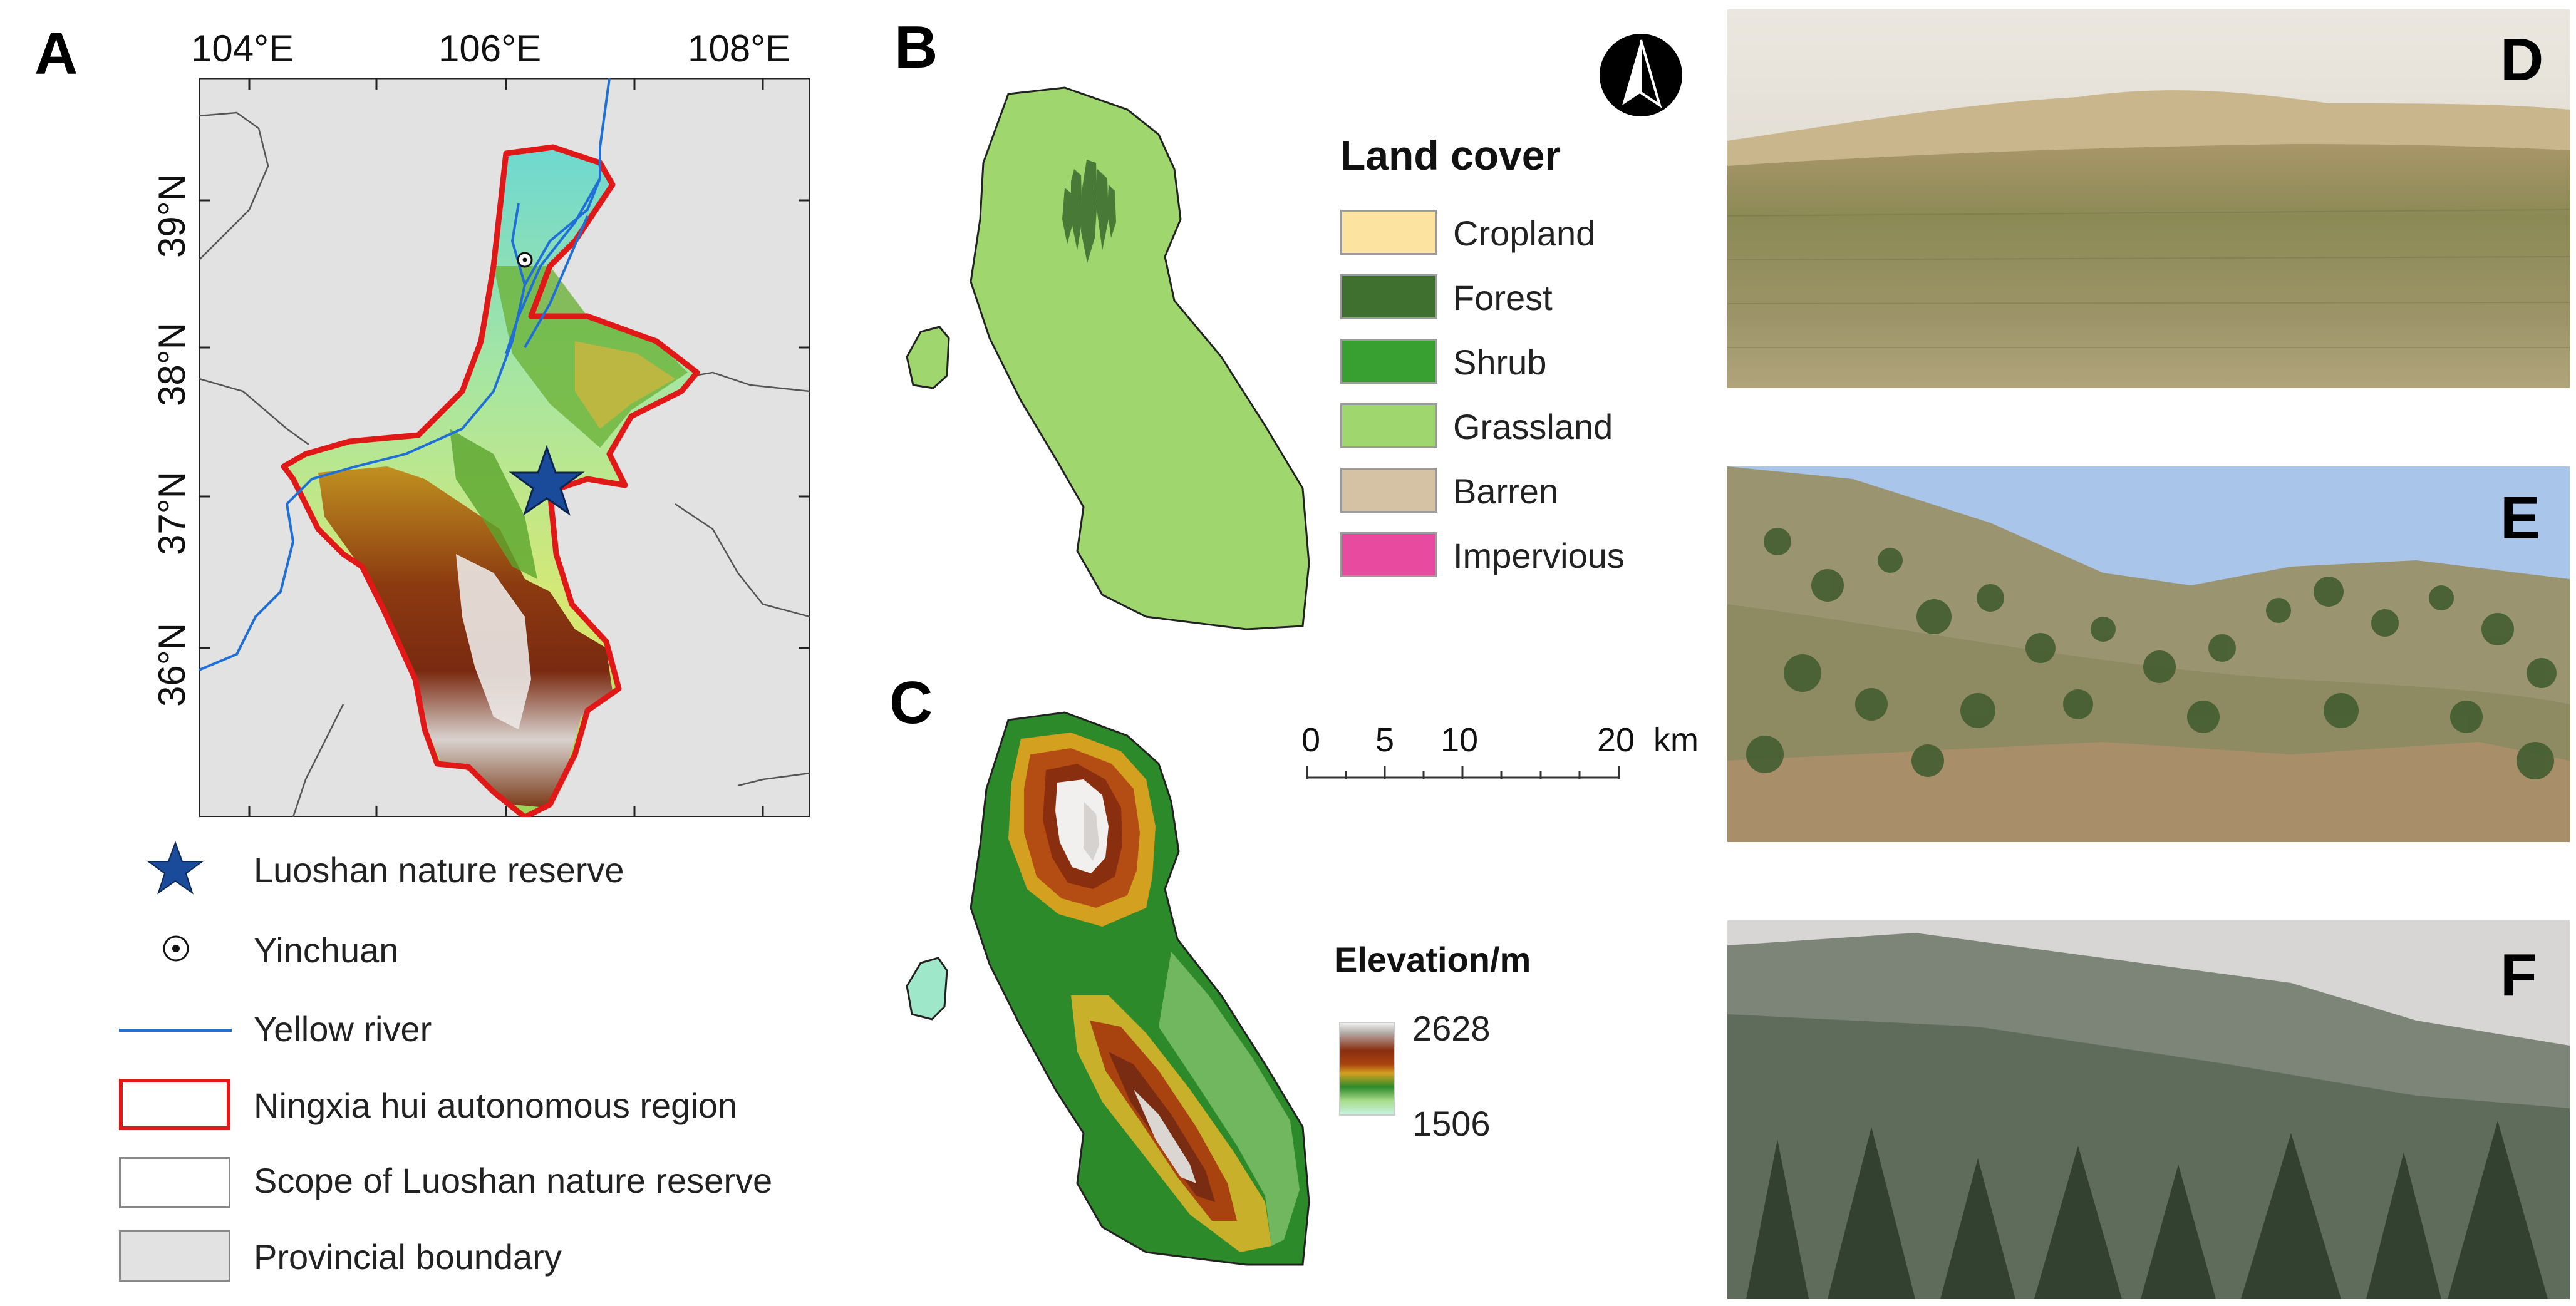  What do you see at coordinates (1641, 75) in the screenshot?
I see `north-arrow-icon` at bounding box center [1641, 75].